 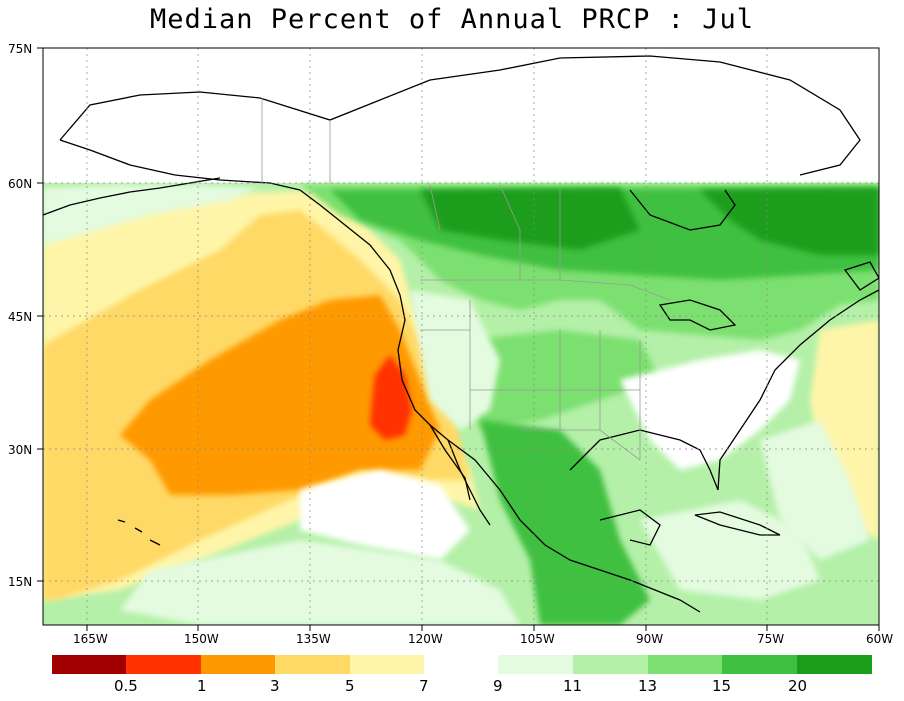 I want to click on lat-label-15n: 15N, so click(x=20, y=582).